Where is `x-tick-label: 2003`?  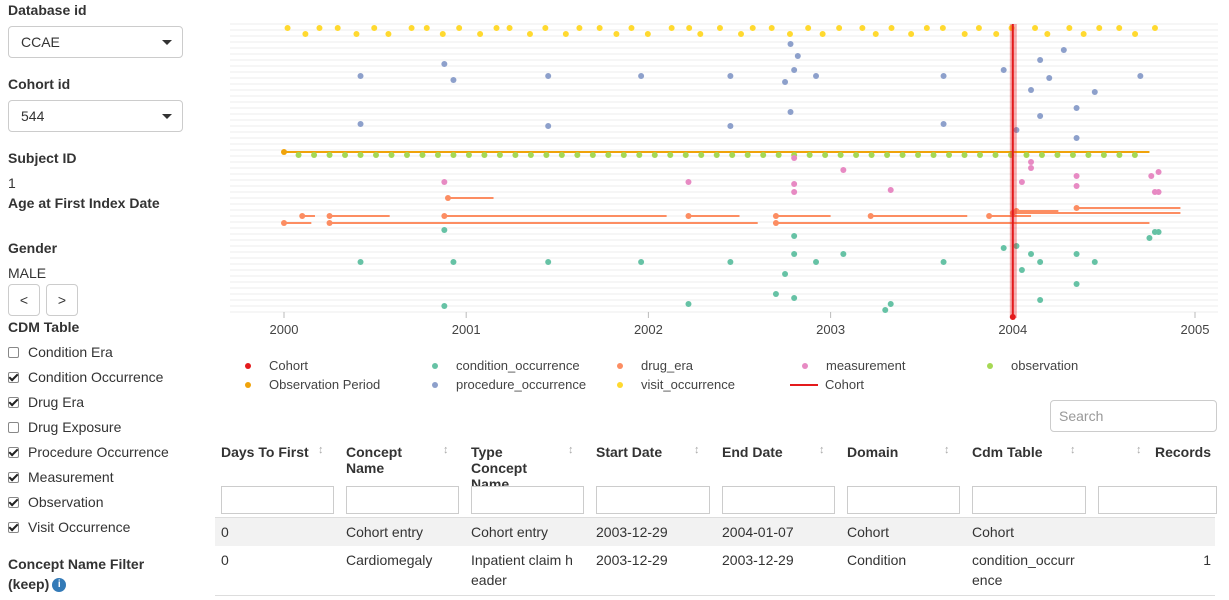
x-tick-label: 2003 is located at coordinates (830, 329).